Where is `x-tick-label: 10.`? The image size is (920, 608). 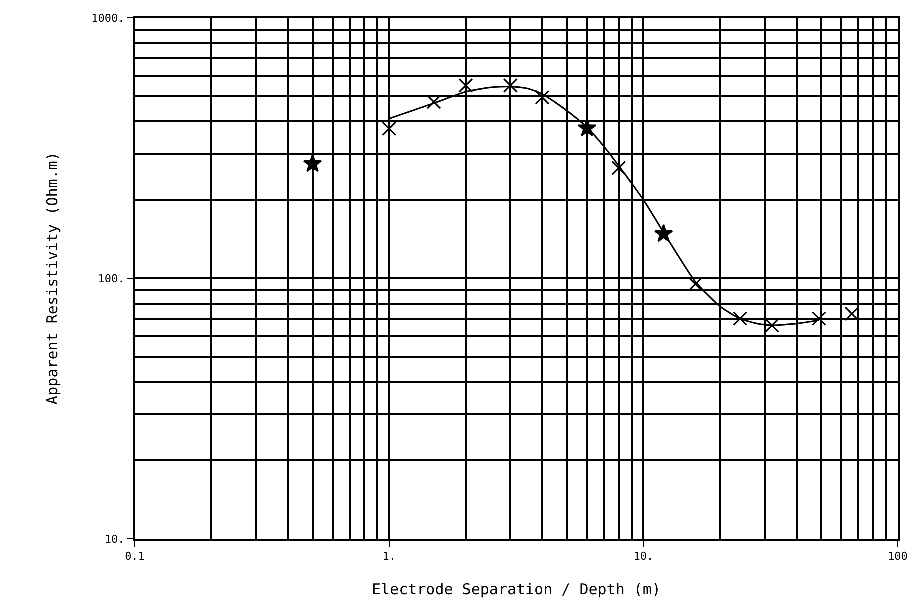 x-tick-label: 10. is located at coordinates (644, 557).